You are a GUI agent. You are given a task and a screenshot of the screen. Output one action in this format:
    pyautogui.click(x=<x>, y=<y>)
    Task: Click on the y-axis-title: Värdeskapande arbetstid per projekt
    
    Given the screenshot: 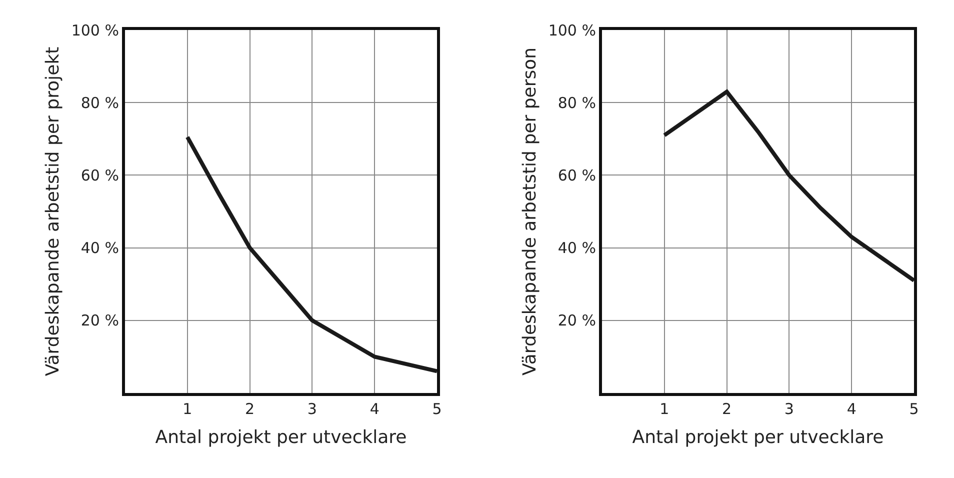 What is the action you would take?
    pyautogui.click(x=53, y=211)
    